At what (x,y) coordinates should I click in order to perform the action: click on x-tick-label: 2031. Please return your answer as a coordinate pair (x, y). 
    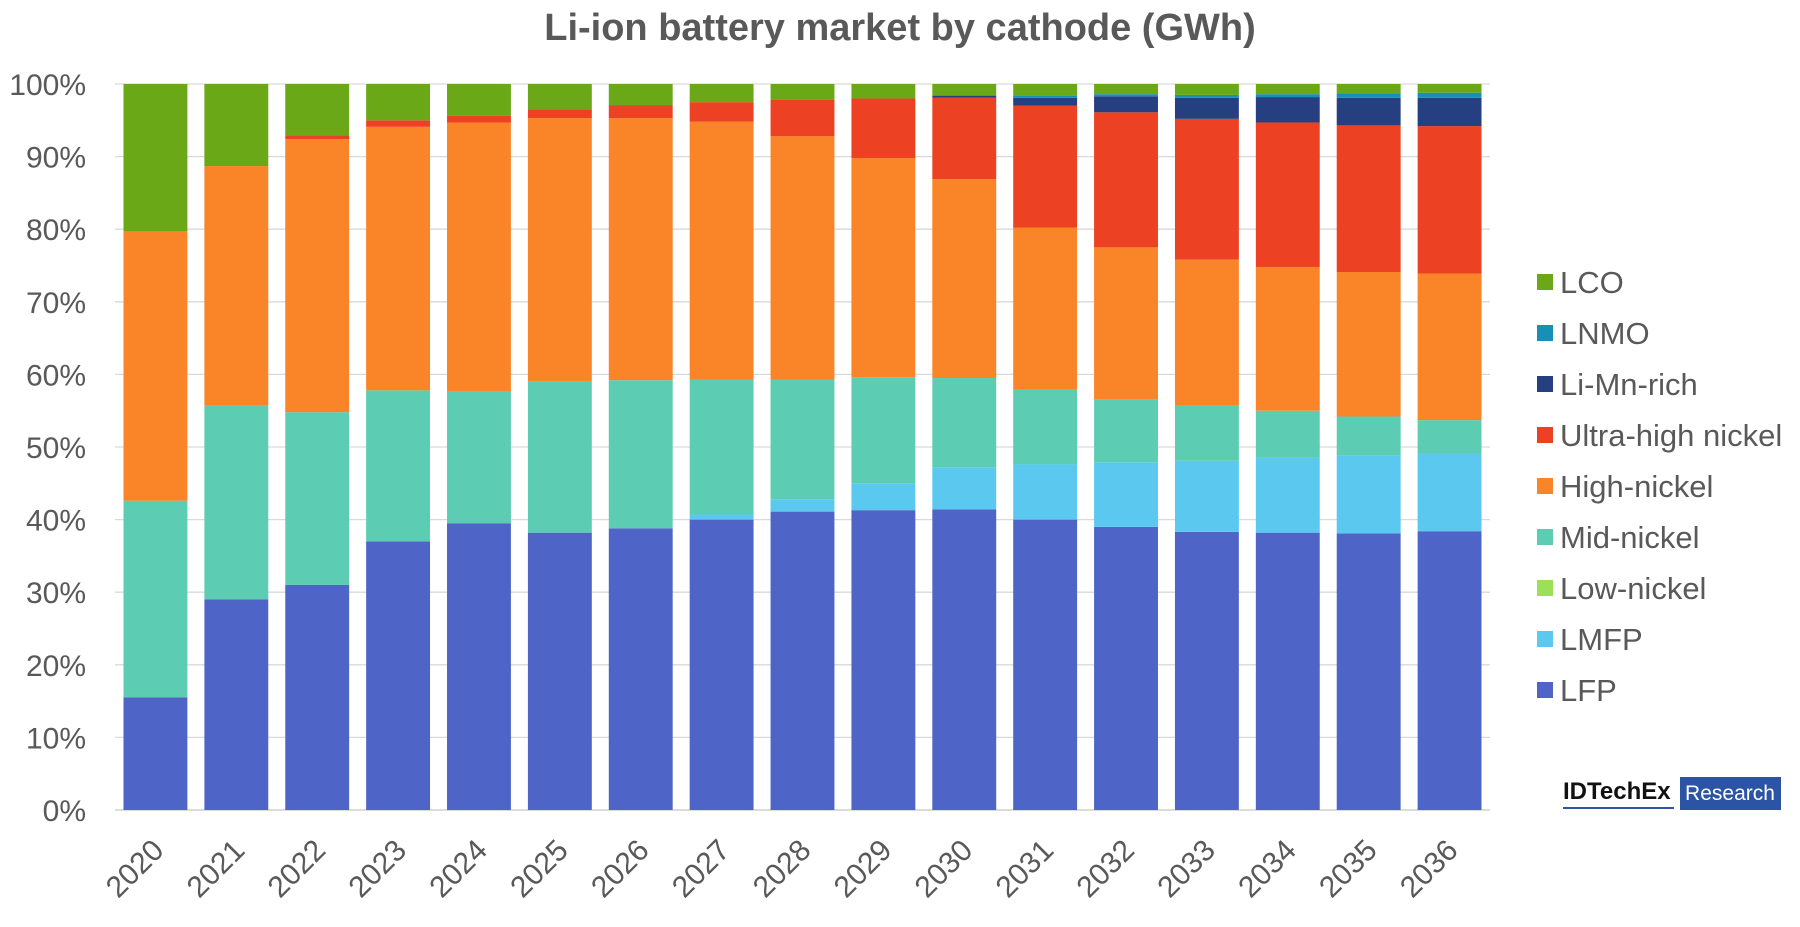
    Looking at the image, I should click on (1025, 869).